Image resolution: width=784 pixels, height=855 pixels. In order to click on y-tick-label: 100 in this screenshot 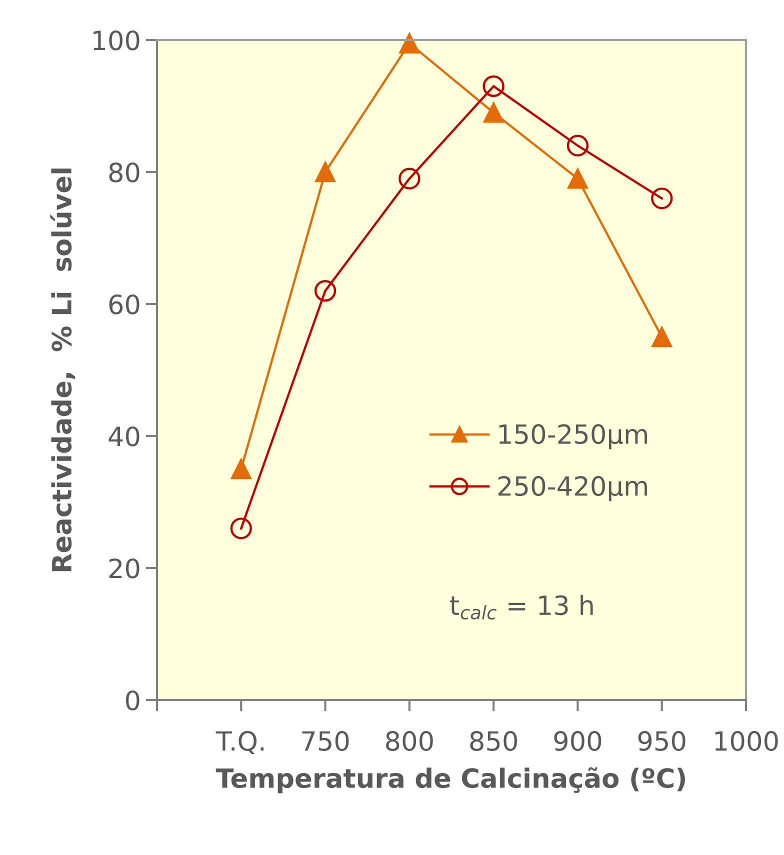, I will do `click(117, 40)`.